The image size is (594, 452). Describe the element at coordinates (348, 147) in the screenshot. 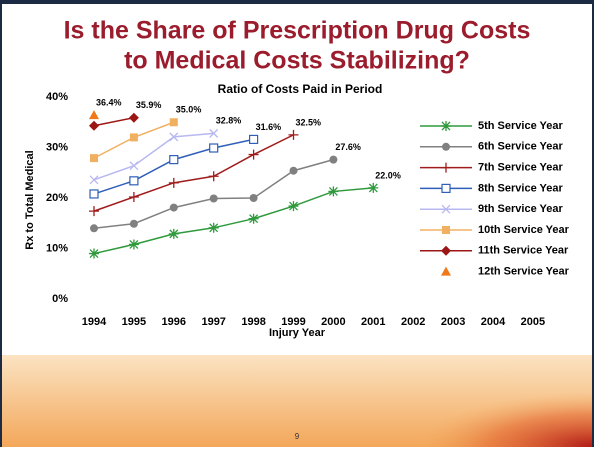

I see `data-label: 27.6%` at that location.